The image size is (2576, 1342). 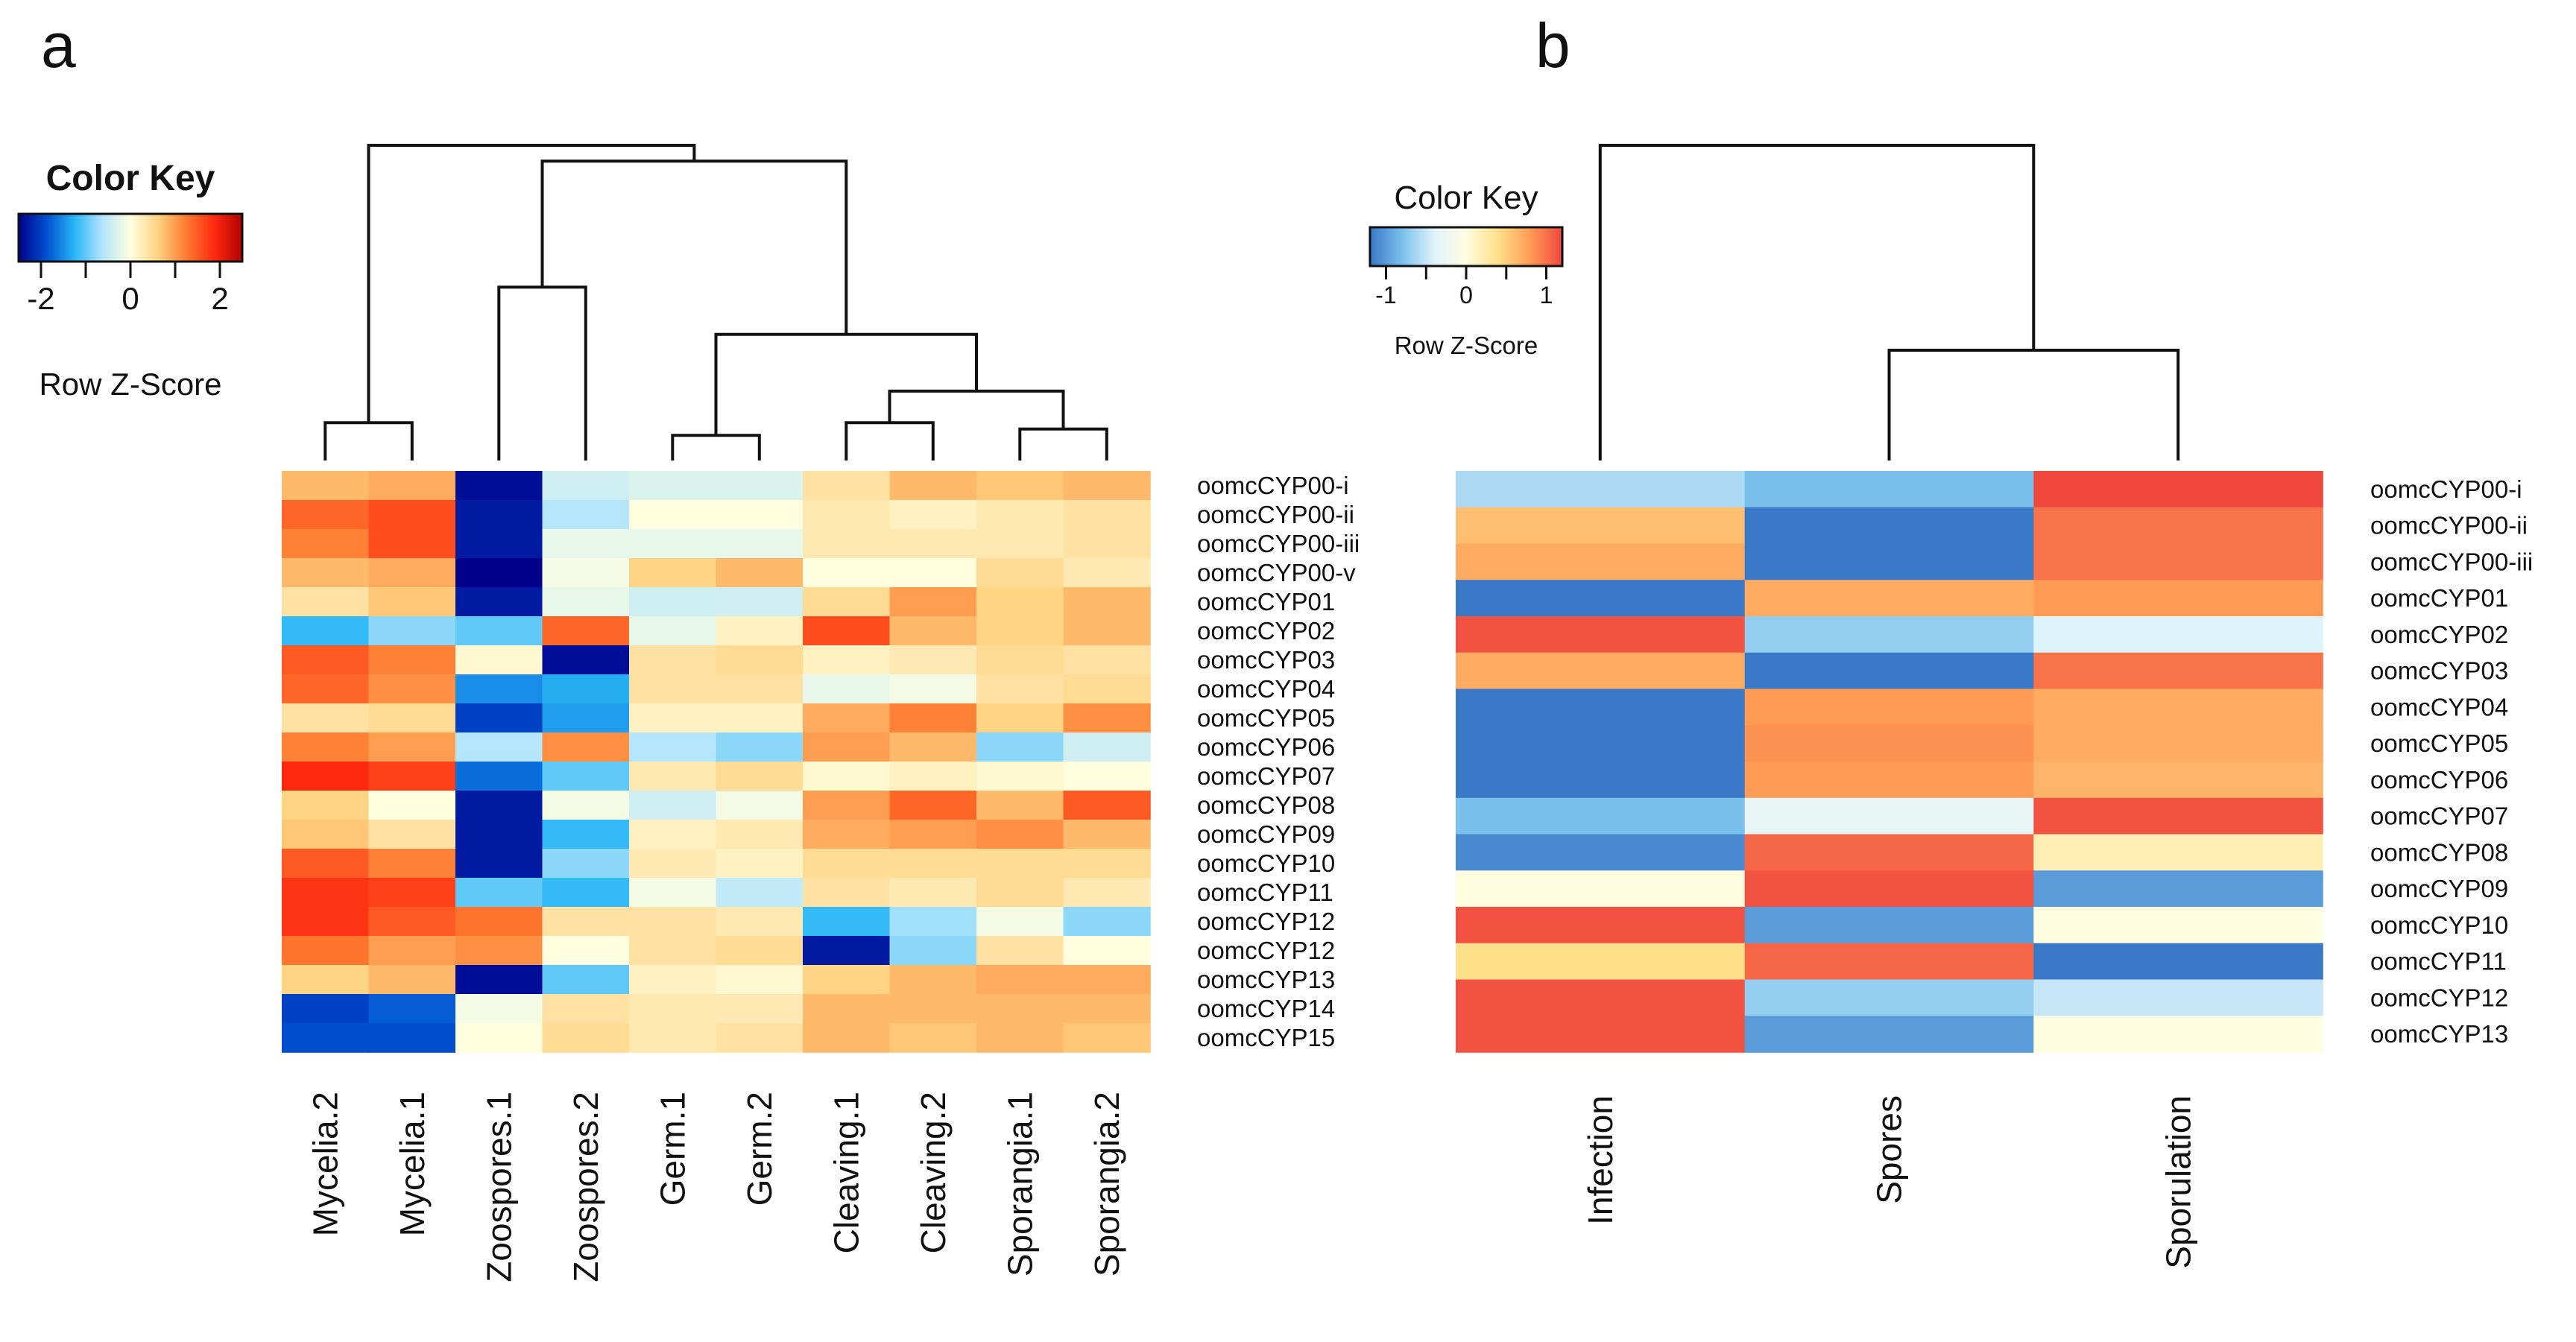 What do you see at coordinates (1266, 805) in the screenshot?
I see `row-label: oomcCYP08` at bounding box center [1266, 805].